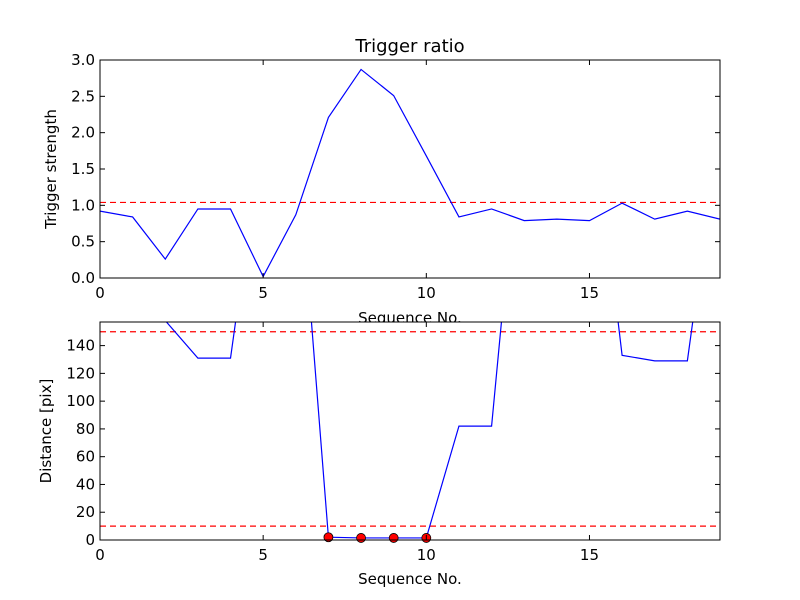 The height and width of the screenshot is (600, 800). Describe the element at coordinates (409, 46) in the screenshot. I see `chart-title-top: Trigger ratio` at that location.